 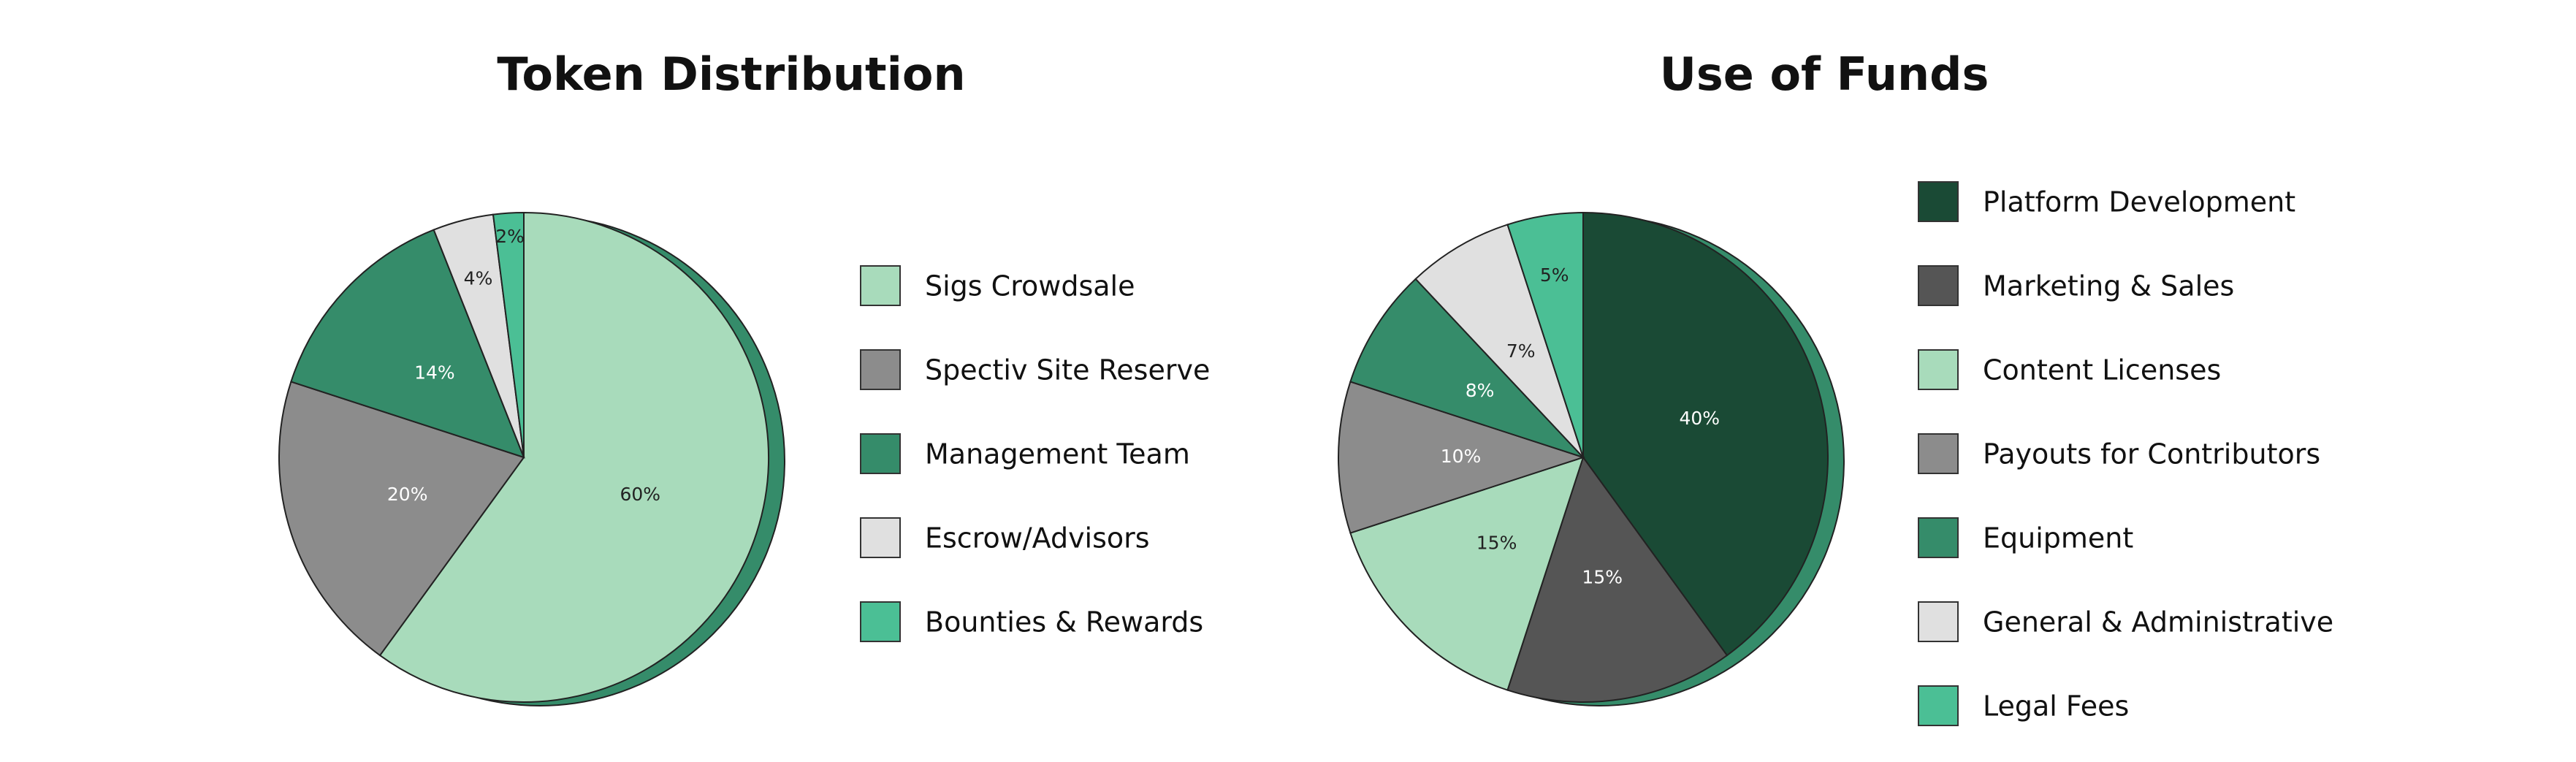 What do you see at coordinates (2108, 286) in the screenshot?
I see `legend-label: Marketing & Sales` at bounding box center [2108, 286].